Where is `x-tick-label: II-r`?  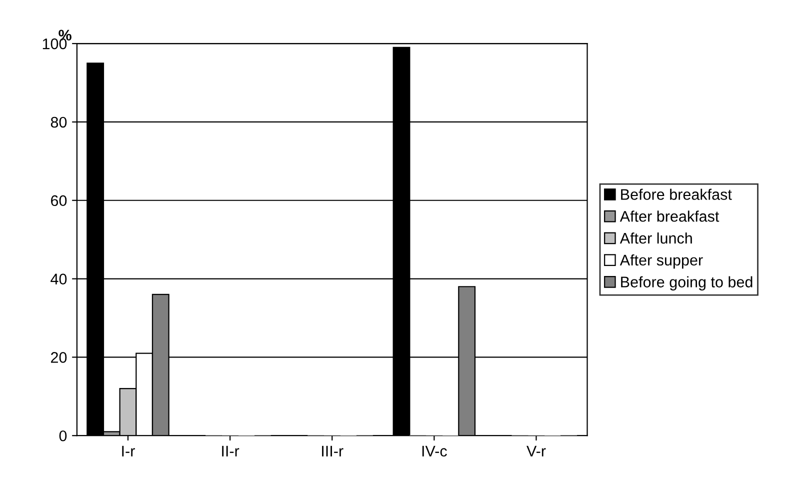 x-tick-label: II-r is located at coordinates (231, 451).